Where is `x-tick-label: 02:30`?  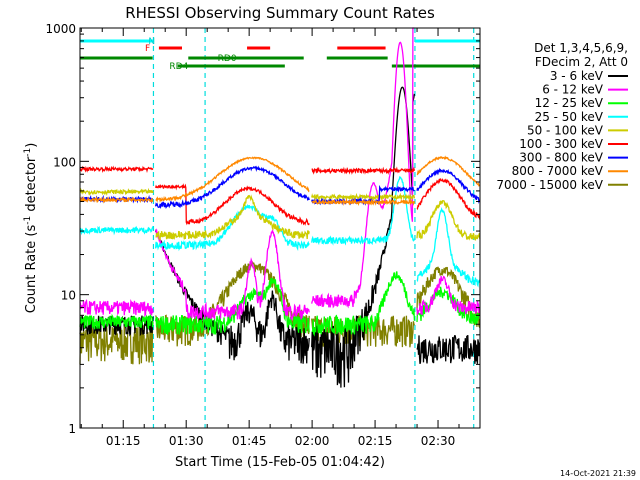 x-tick-label: 02:30 is located at coordinates (438, 441).